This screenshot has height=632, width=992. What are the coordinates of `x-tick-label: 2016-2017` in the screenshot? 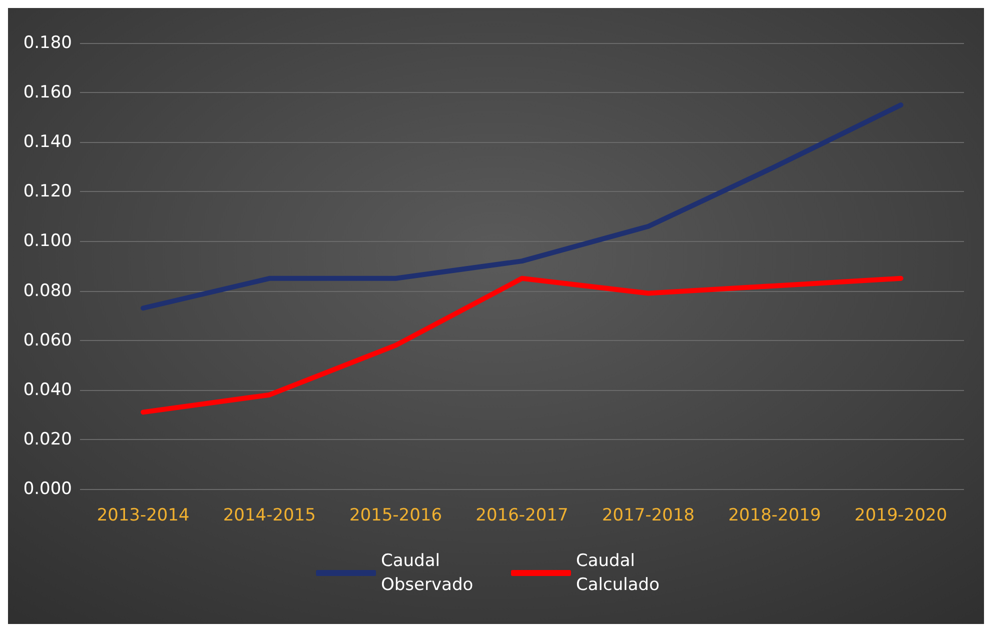 It's located at (522, 516).